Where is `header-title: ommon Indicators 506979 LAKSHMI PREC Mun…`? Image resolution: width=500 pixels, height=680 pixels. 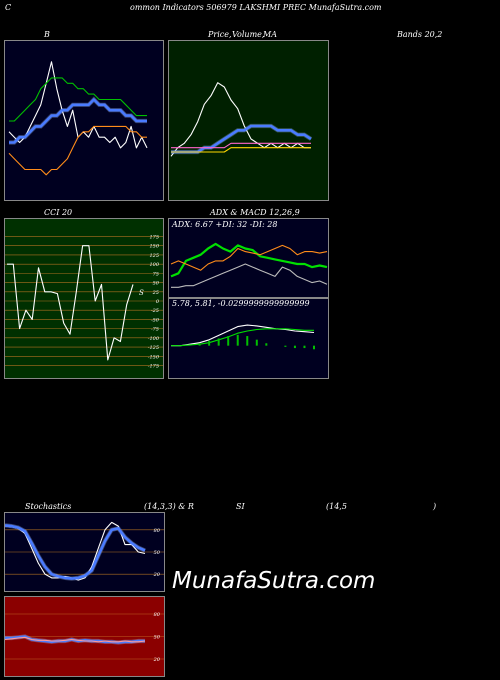
header-title: ommon Indicators 506979 LAKSHMI PREC Mun… is located at coordinates (256, 7).